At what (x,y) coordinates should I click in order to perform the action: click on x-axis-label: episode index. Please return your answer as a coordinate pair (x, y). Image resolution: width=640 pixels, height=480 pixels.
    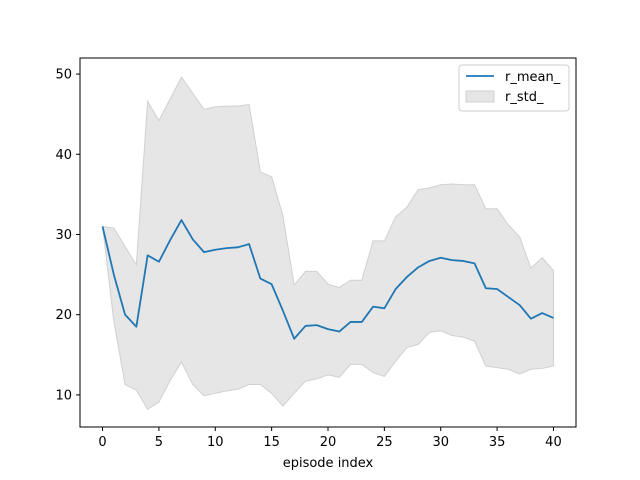
    Looking at the image, I should click on (328, 463).